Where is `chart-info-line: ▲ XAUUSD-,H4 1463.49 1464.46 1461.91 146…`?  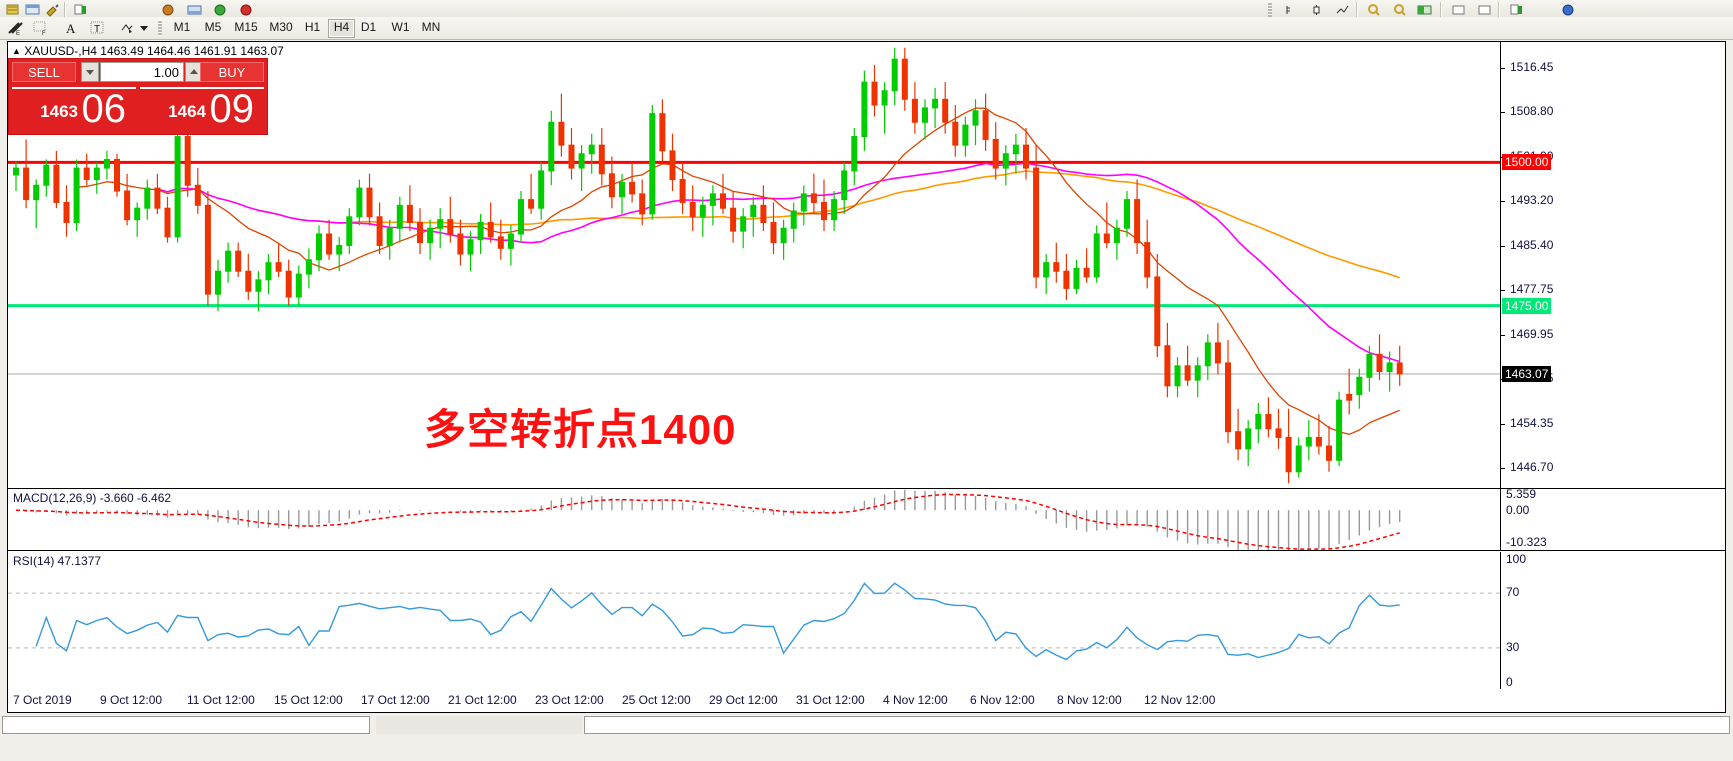 chart-info-line: ▲ XAUUSD-,H4 1463.49 1464.46 1461.91 146… is located at coordinates (148, 51).